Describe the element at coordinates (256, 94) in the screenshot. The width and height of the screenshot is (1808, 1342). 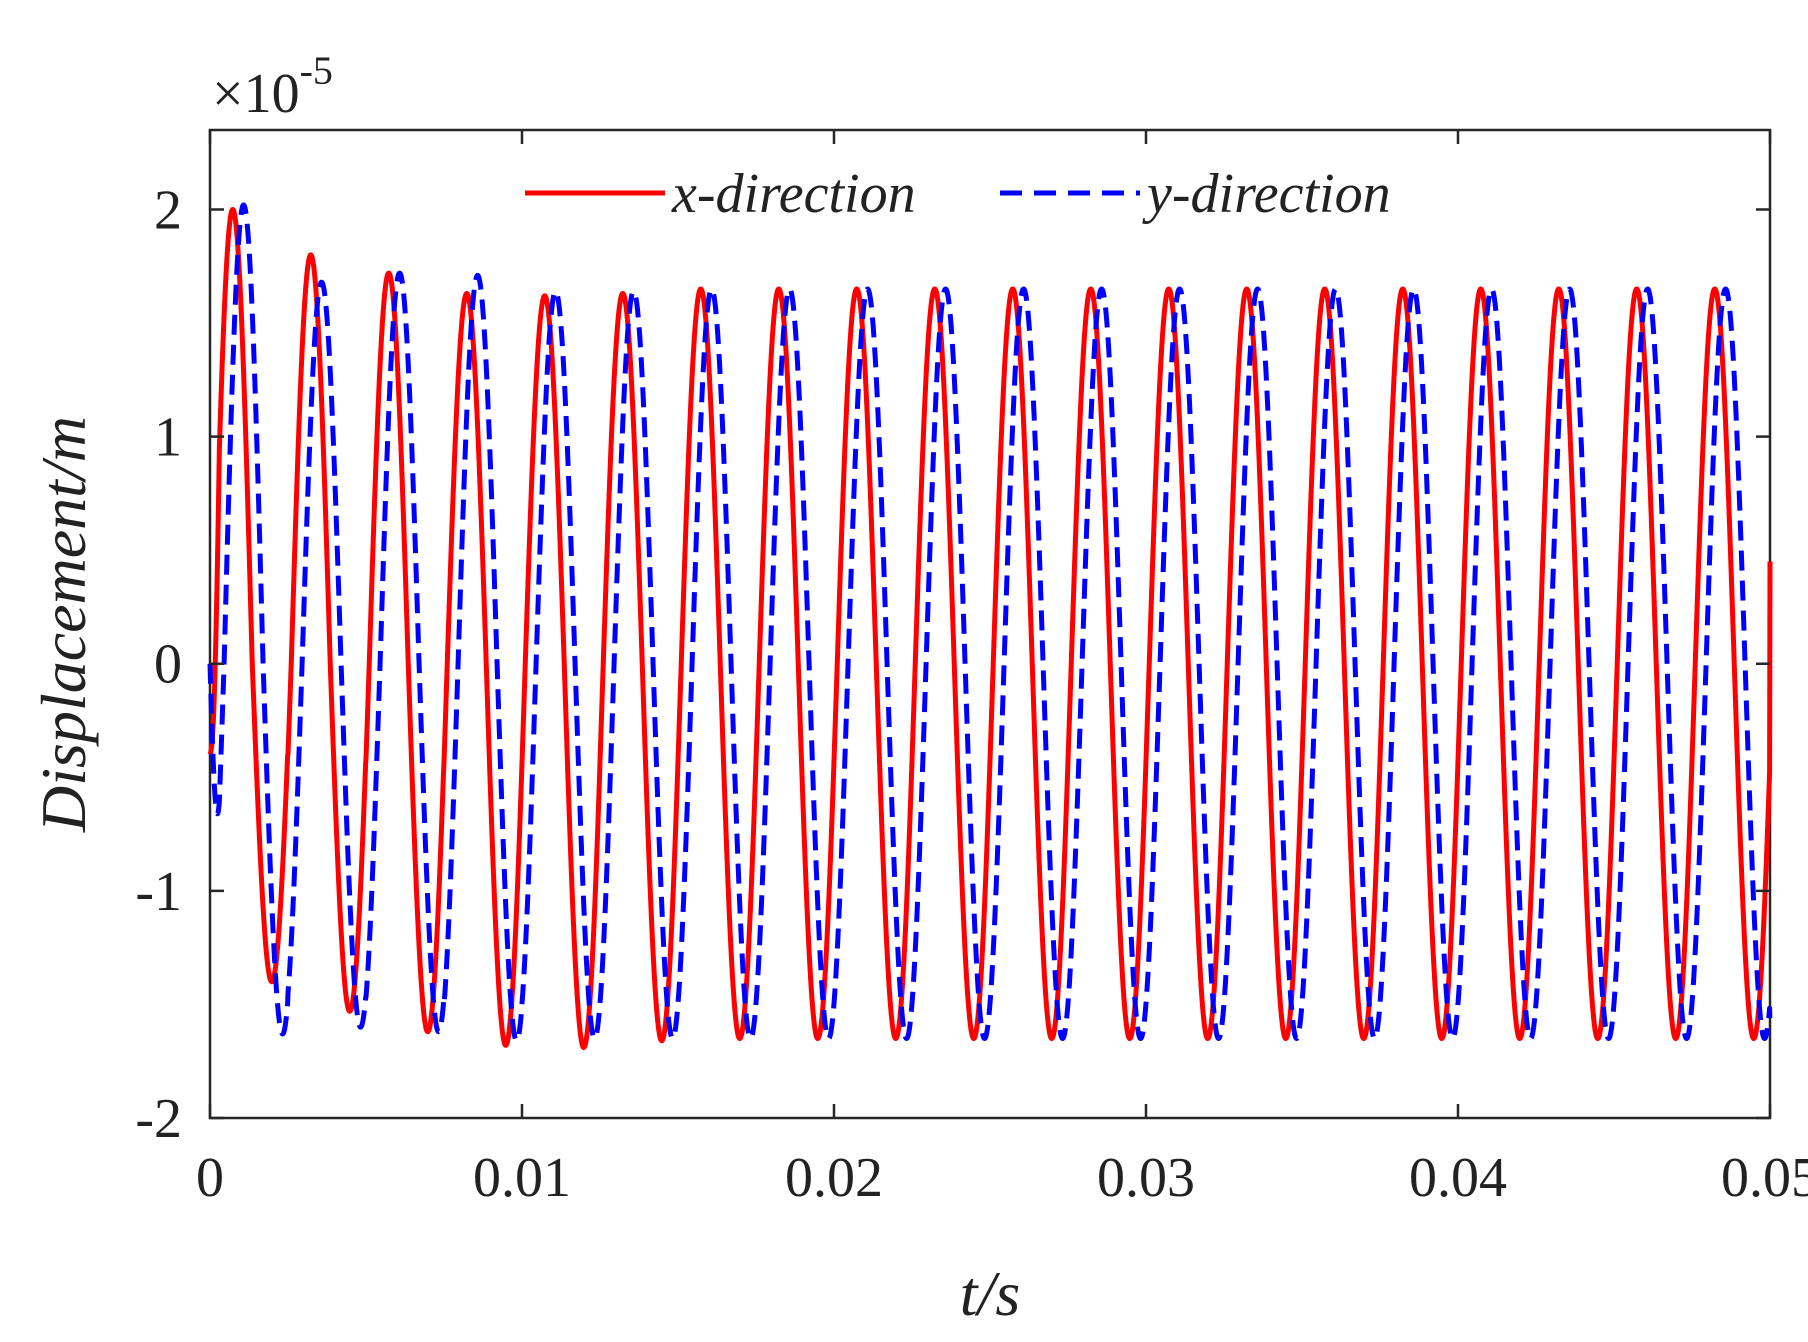
I see `y-exponent-base: ×10` at that location.